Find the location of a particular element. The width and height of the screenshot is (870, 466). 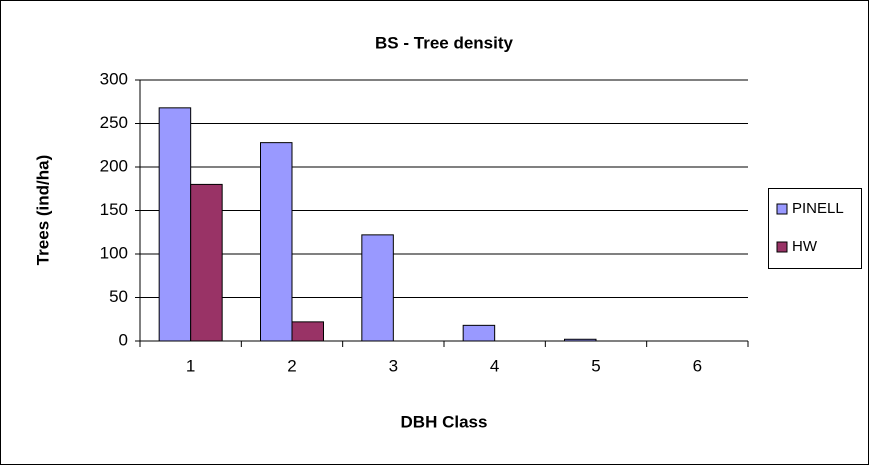

x-tick-label: 1 is located at coordinates (190, 365).